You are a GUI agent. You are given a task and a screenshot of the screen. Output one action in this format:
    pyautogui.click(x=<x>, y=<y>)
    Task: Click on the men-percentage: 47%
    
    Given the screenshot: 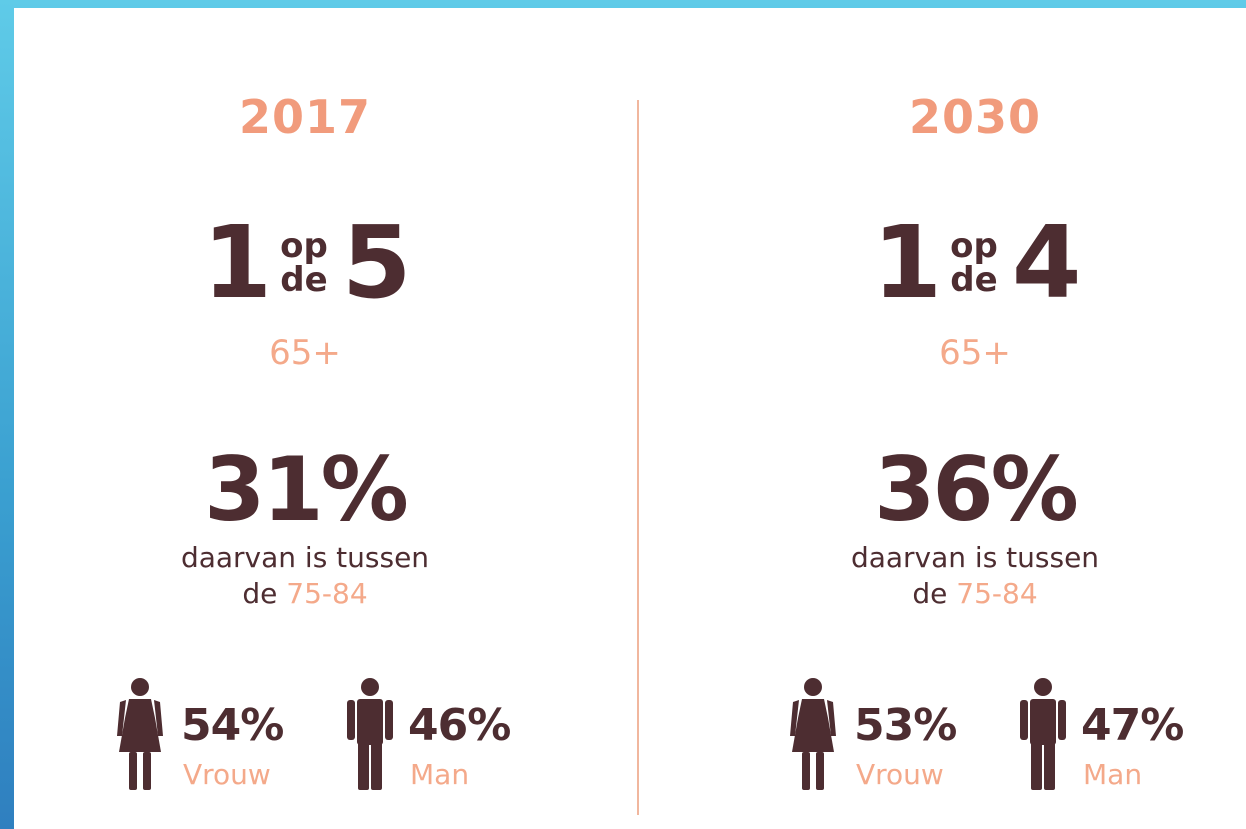 What is the action you would take?
    pyautogui.click(x=1132, y=725)
    